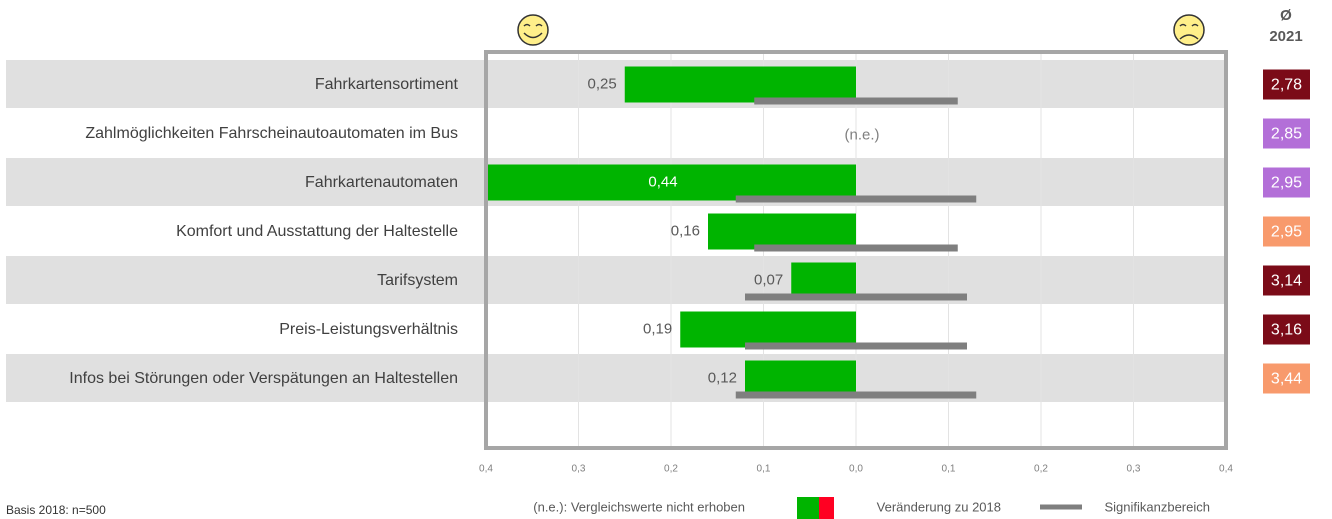  Describe the element at coordinates (722, 377) in the screenshot. I see `value-label: 0,12` at that location.